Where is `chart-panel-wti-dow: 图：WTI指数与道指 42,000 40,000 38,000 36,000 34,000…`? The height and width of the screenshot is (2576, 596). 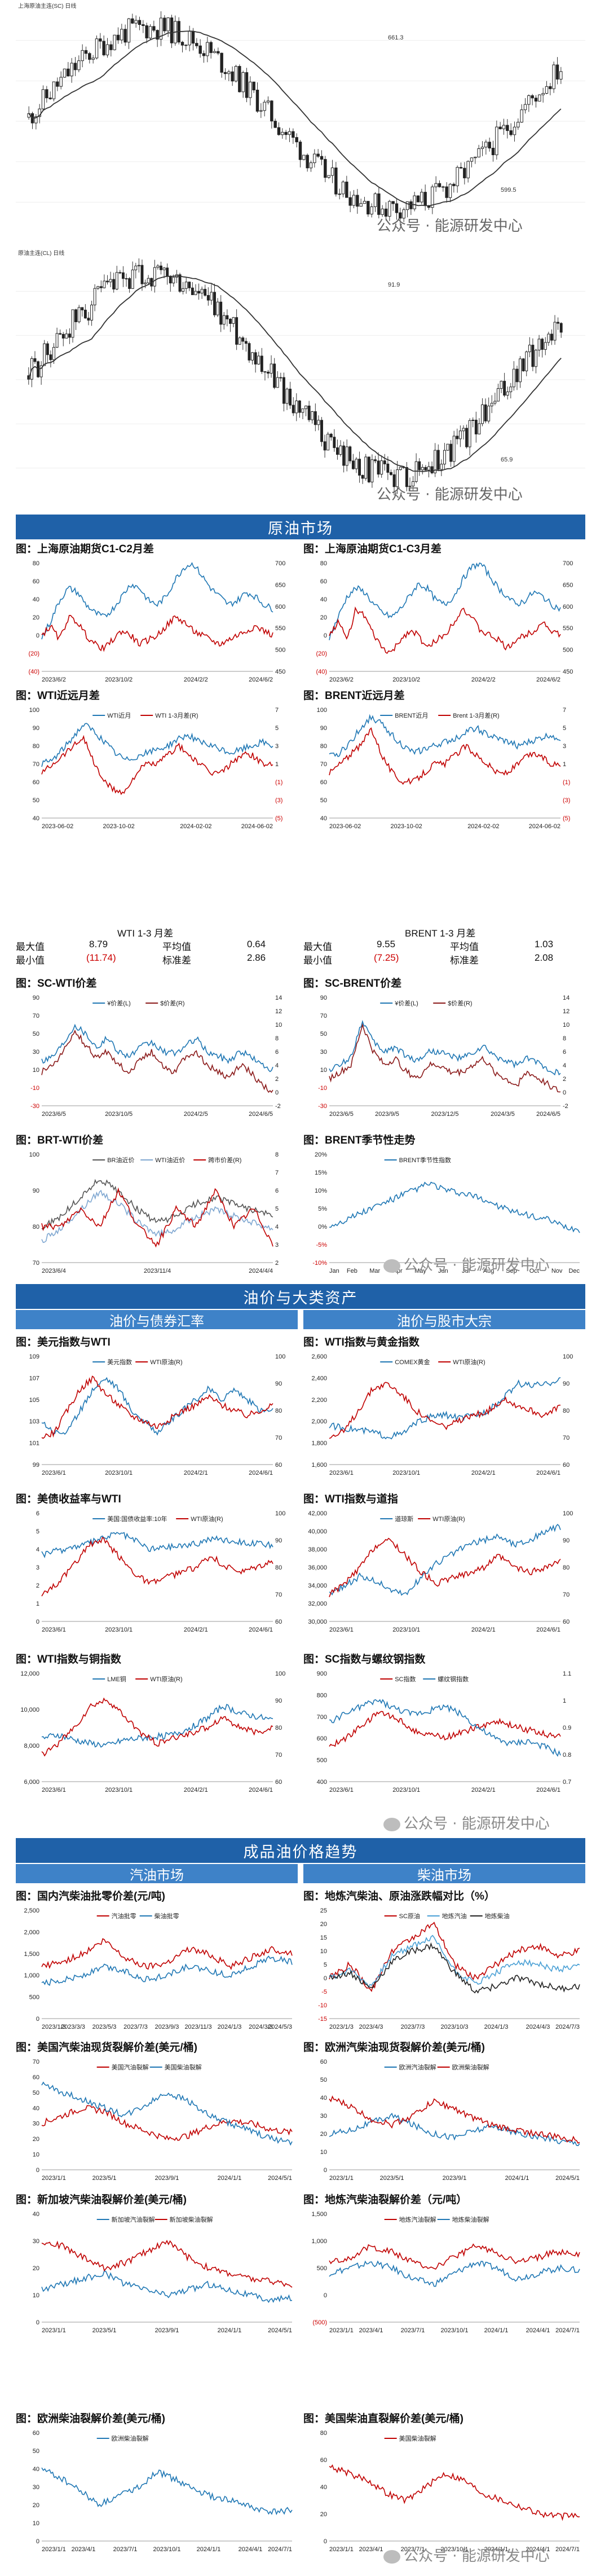 chart-panel-wti-dow: 图：WTI指数与道指 42,000 40,000 38,000 36,000 34,000… is located at coordinates (444, 1564).